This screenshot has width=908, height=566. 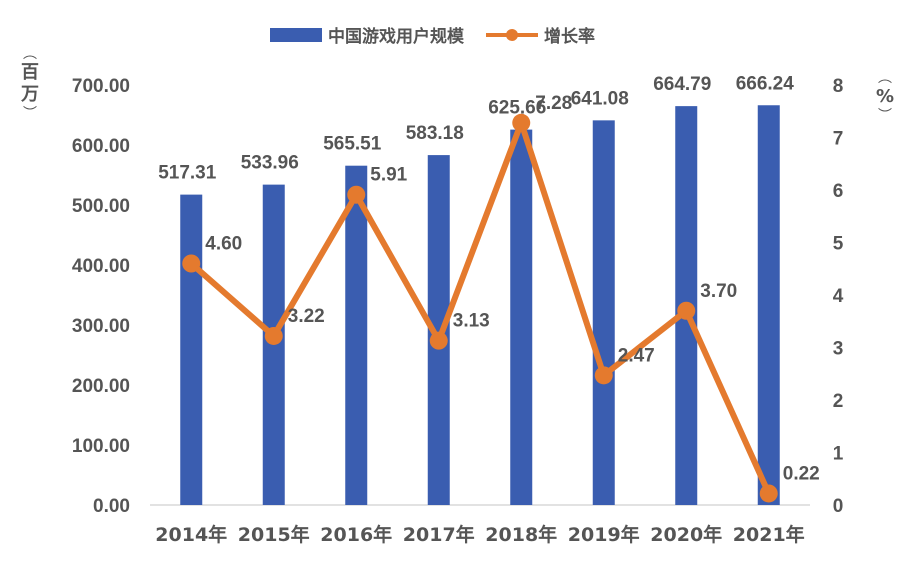 I want to click on left-axis-unit-text: 百万, so click(x=30, y=83).